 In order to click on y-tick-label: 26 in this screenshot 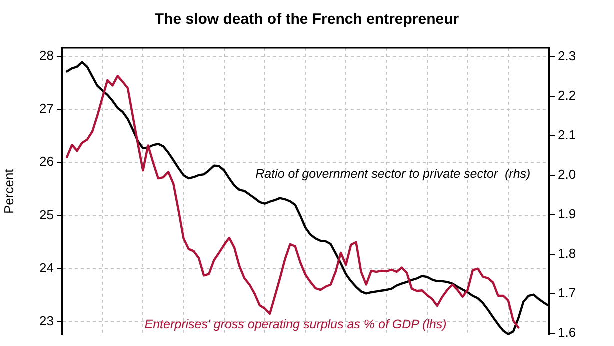, I will do `click(47, 162)`.